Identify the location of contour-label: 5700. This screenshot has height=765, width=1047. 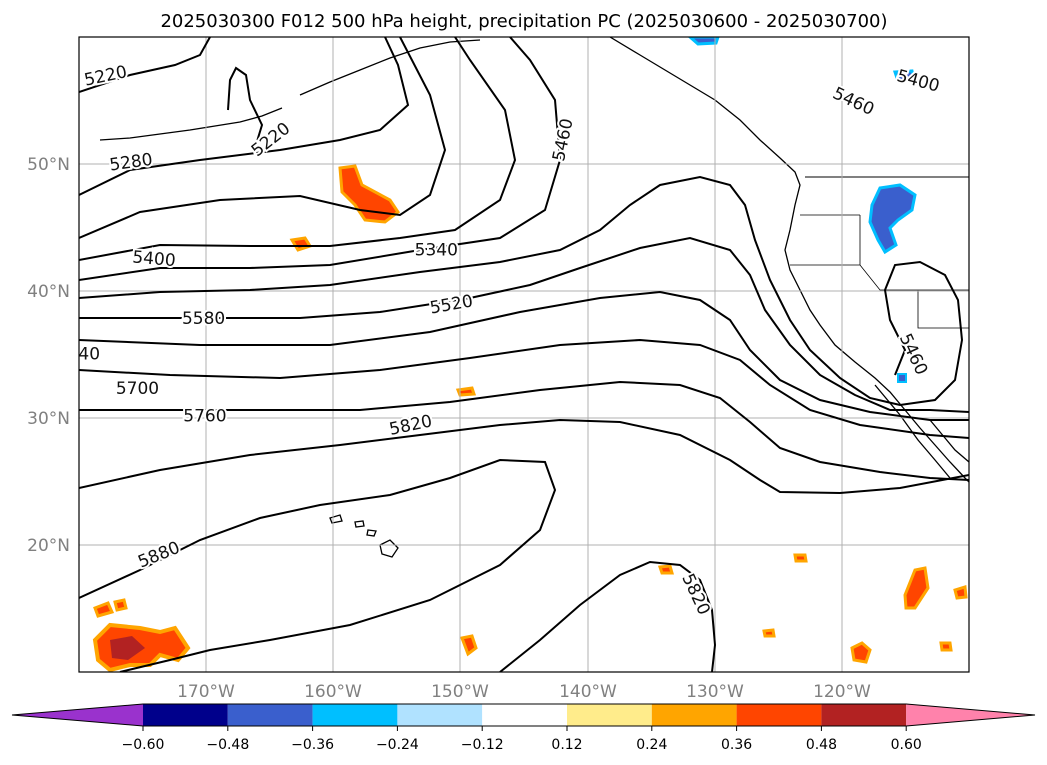
(137, 389).